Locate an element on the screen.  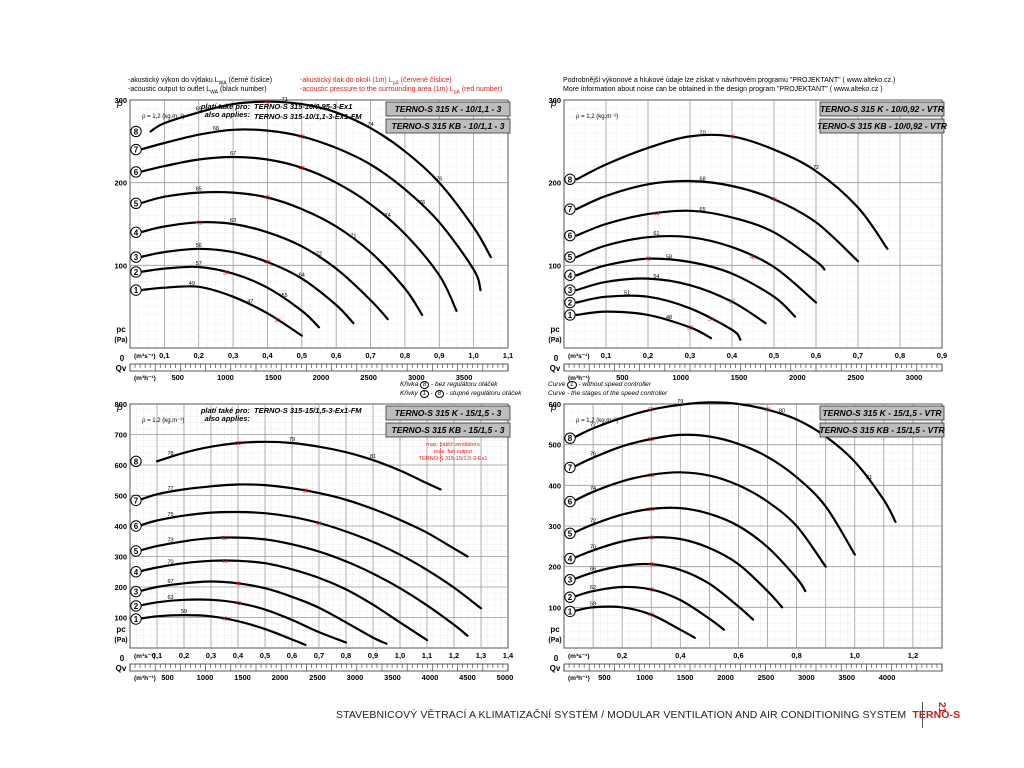
curve-number-label: 2 is located at coordinates (570, 303).